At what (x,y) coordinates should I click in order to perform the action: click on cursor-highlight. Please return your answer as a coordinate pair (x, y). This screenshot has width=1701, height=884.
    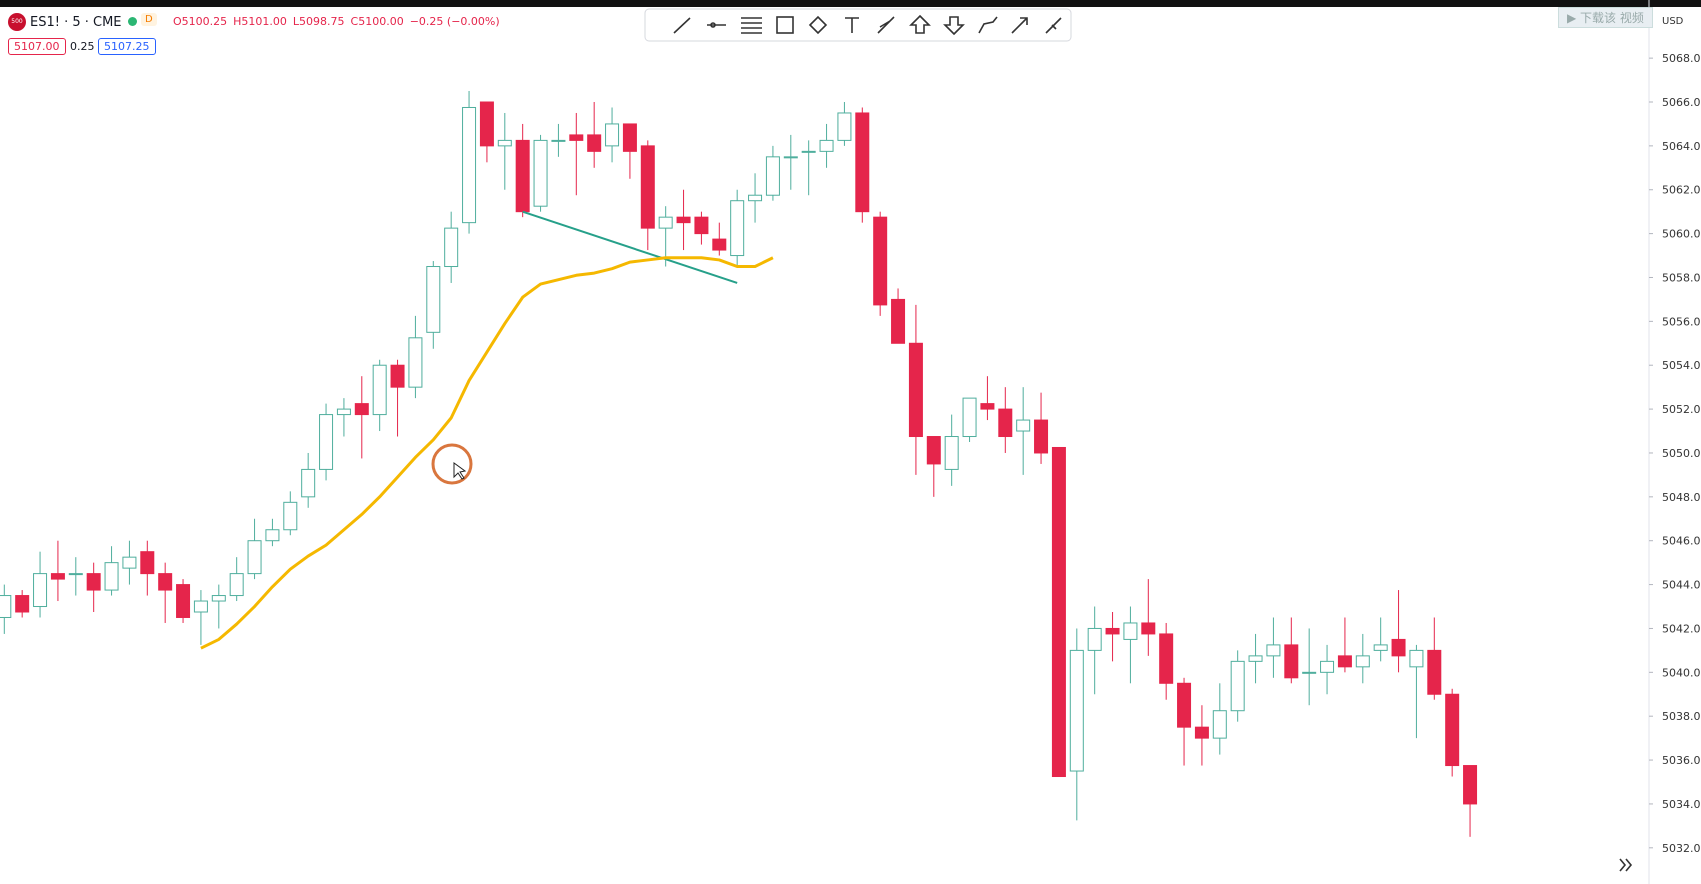
    Looking at the image, I should click on (452, 464).